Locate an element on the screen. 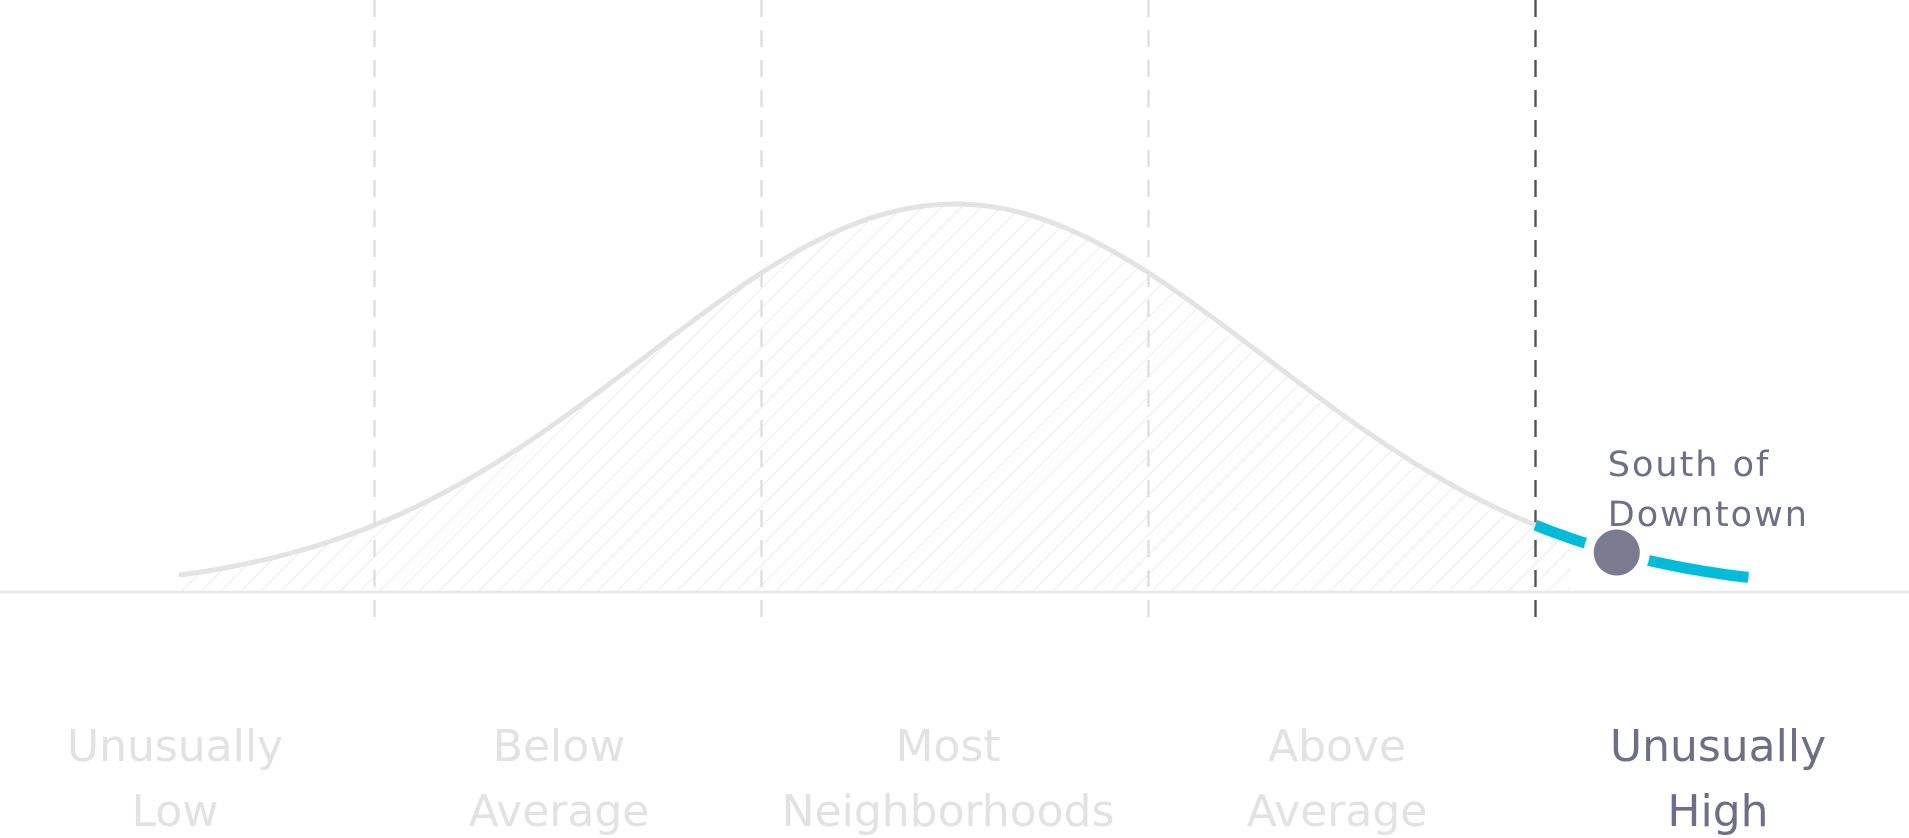 The width and height of the screenshot is (1909, 838). marker-point is located at coordinates (1616, 552).